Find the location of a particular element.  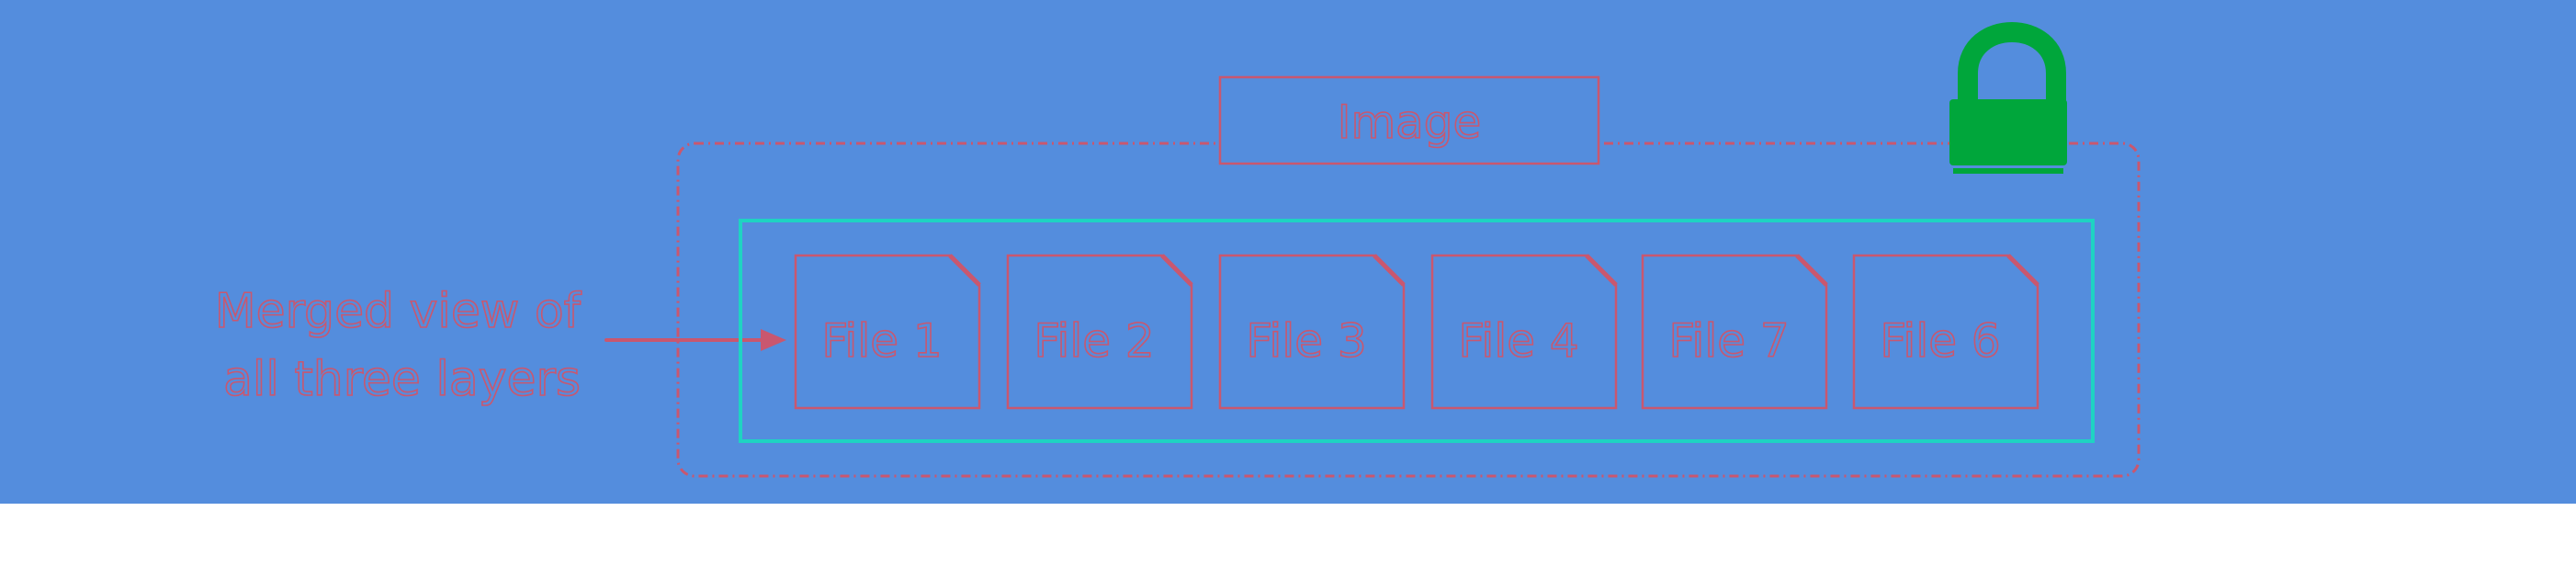

file-label: File 6 is located at coordinates (1940, 341).